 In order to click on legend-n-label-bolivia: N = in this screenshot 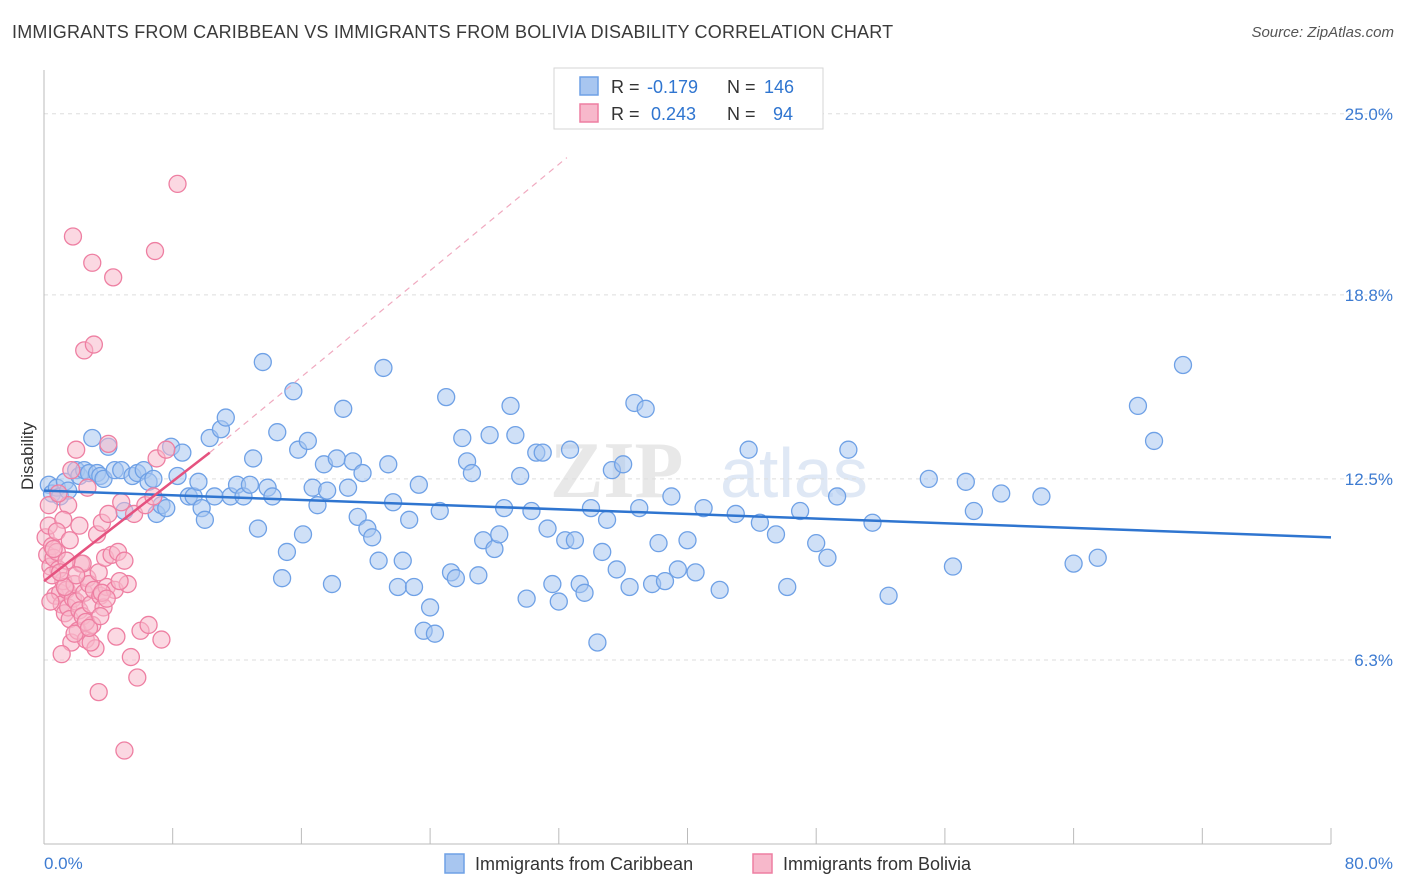, I will do `click(741, 114)`.